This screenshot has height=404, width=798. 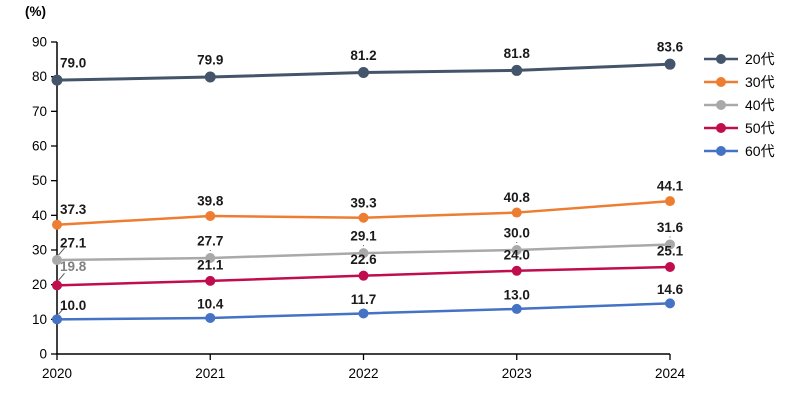 What do you see at coordinates (517, 233) in the screenshot?
I see `svg-text: 30.0` at bounding box center [517, 233].